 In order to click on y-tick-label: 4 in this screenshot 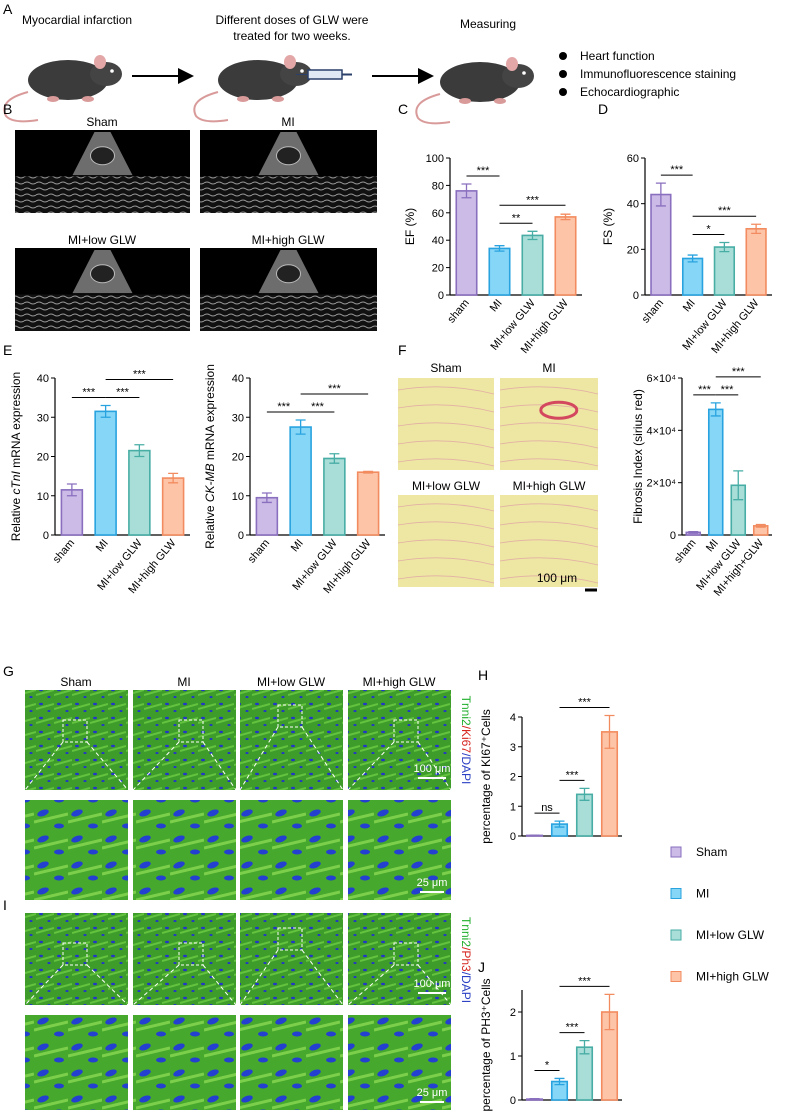, I will do `click(513, 718)`.